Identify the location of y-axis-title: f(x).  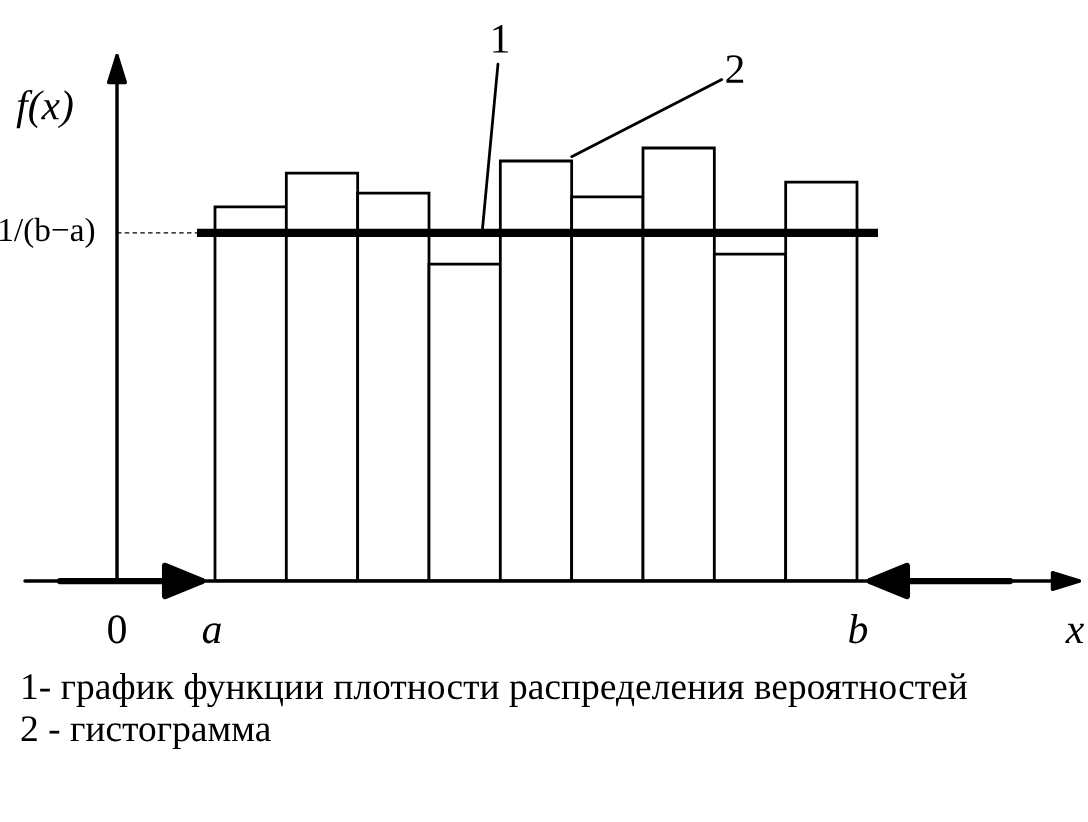
(44, 109).